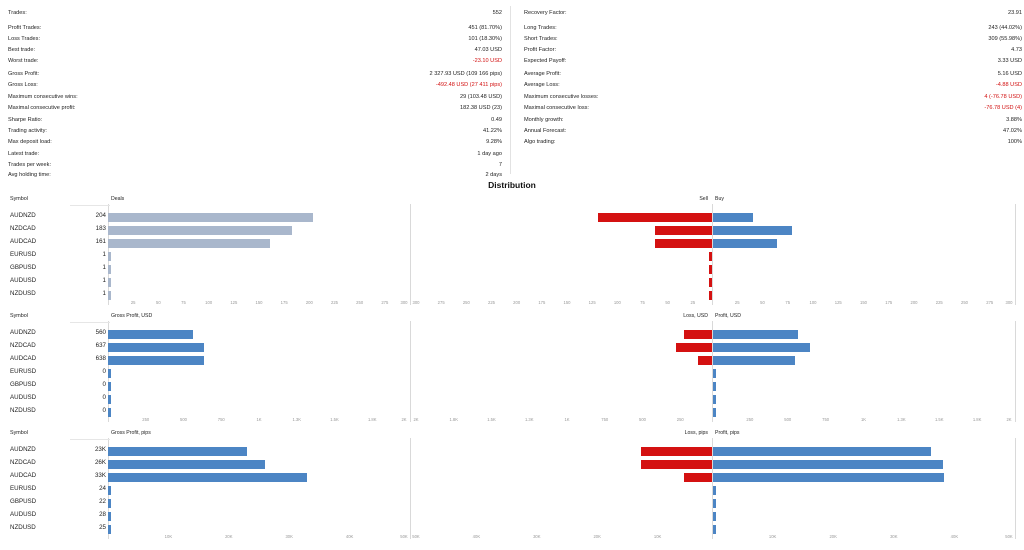 This screenshot has height=550, width=1024. What do you see at coordinates (251, 97) in the screenshot?
I see `stat-row: Maximum consecutive wins: 29 (103.48 USD)` at bounding box center [251, 97].